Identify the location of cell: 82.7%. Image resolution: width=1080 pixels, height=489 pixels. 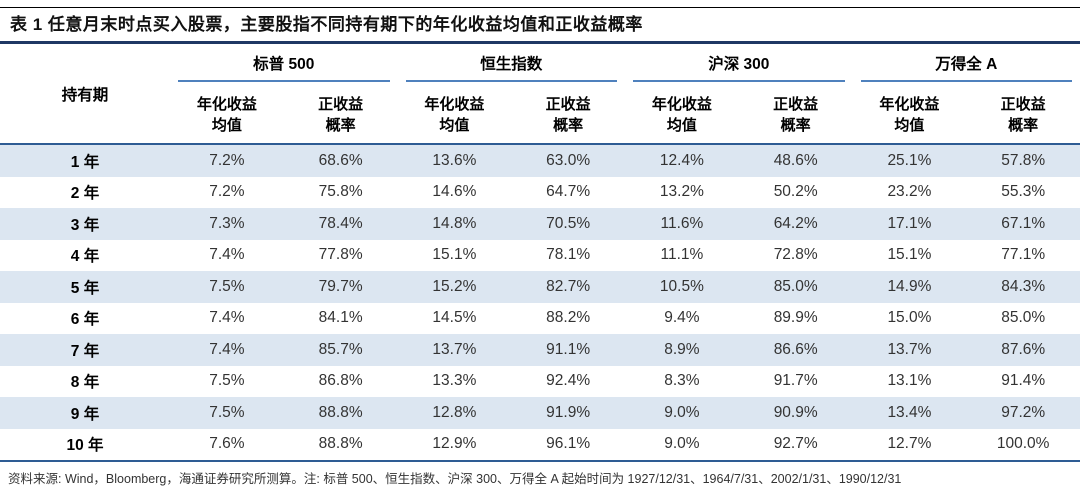
(568, 286).